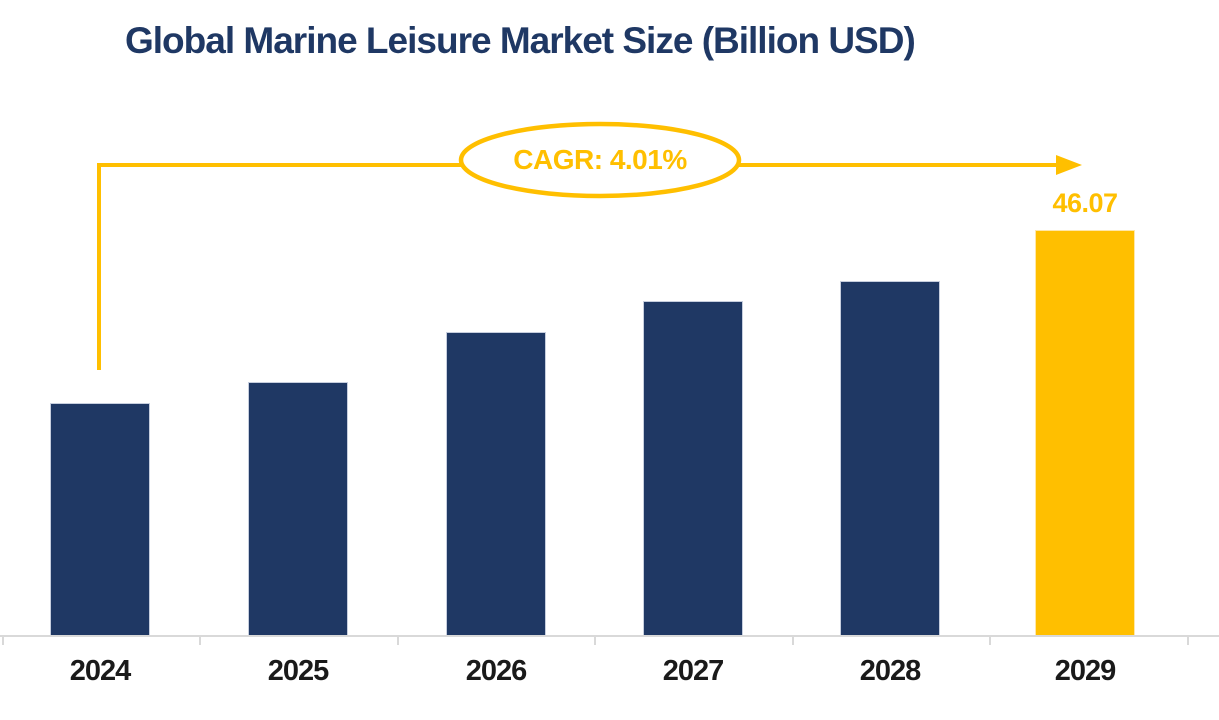  What do you see at coordinates (693, 468) in the screenshot?
I see `bar-2027` at bounding box center [693, 468].